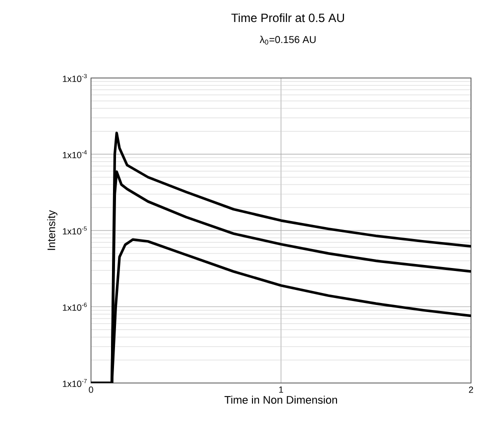 The height and width of the screenshot is (437, 485). I want to click on x-axis-title: Time in Non Dimension, so click(281, 400).